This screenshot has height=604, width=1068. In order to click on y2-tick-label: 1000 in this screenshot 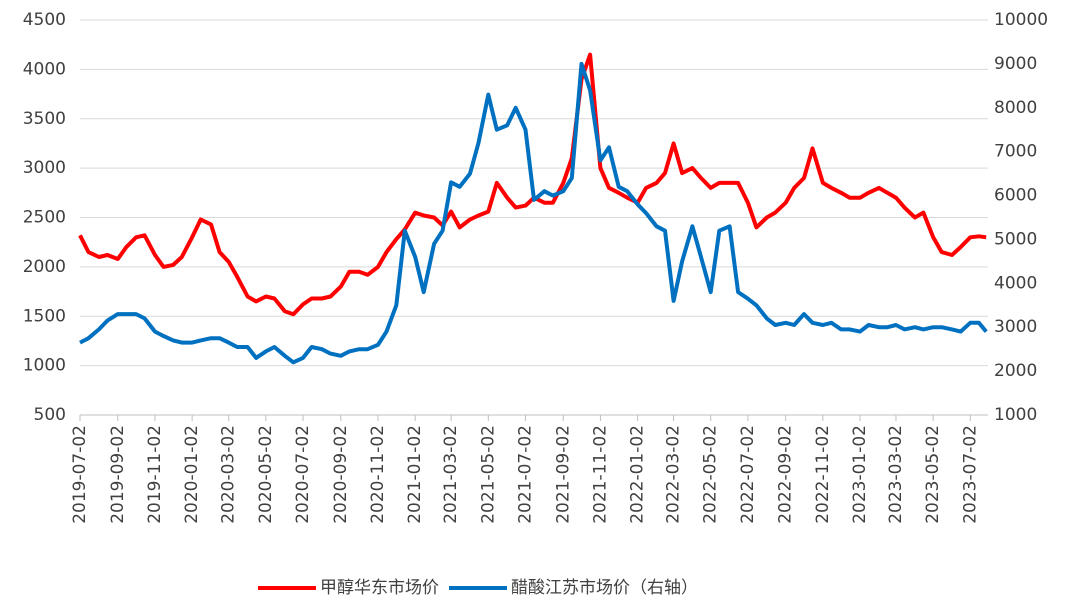, I will do `click(1015, 415)`.